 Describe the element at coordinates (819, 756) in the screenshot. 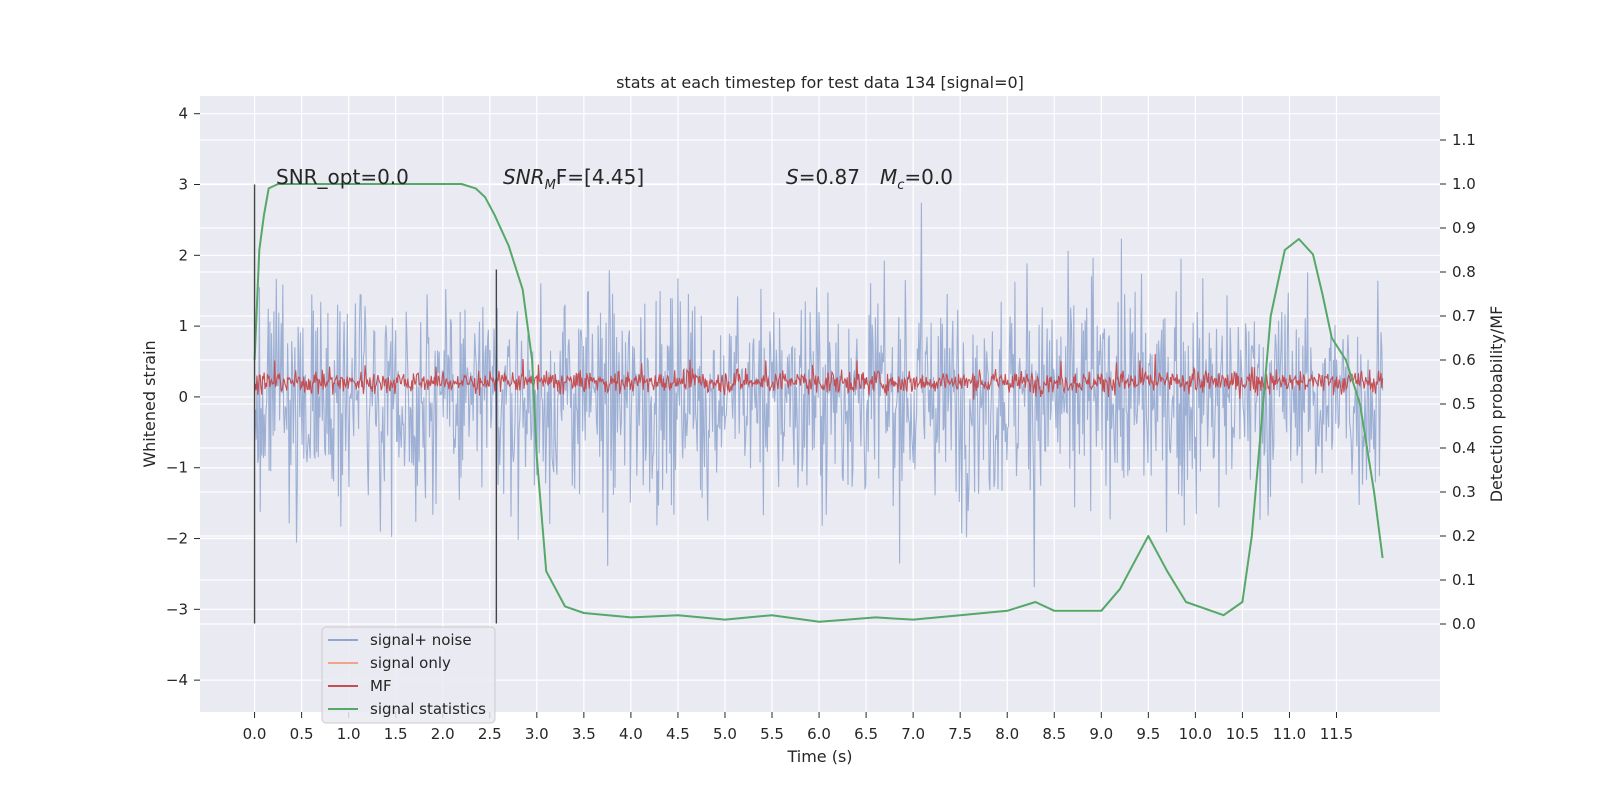

I see `x-axis-label: Time (s)` at that location.